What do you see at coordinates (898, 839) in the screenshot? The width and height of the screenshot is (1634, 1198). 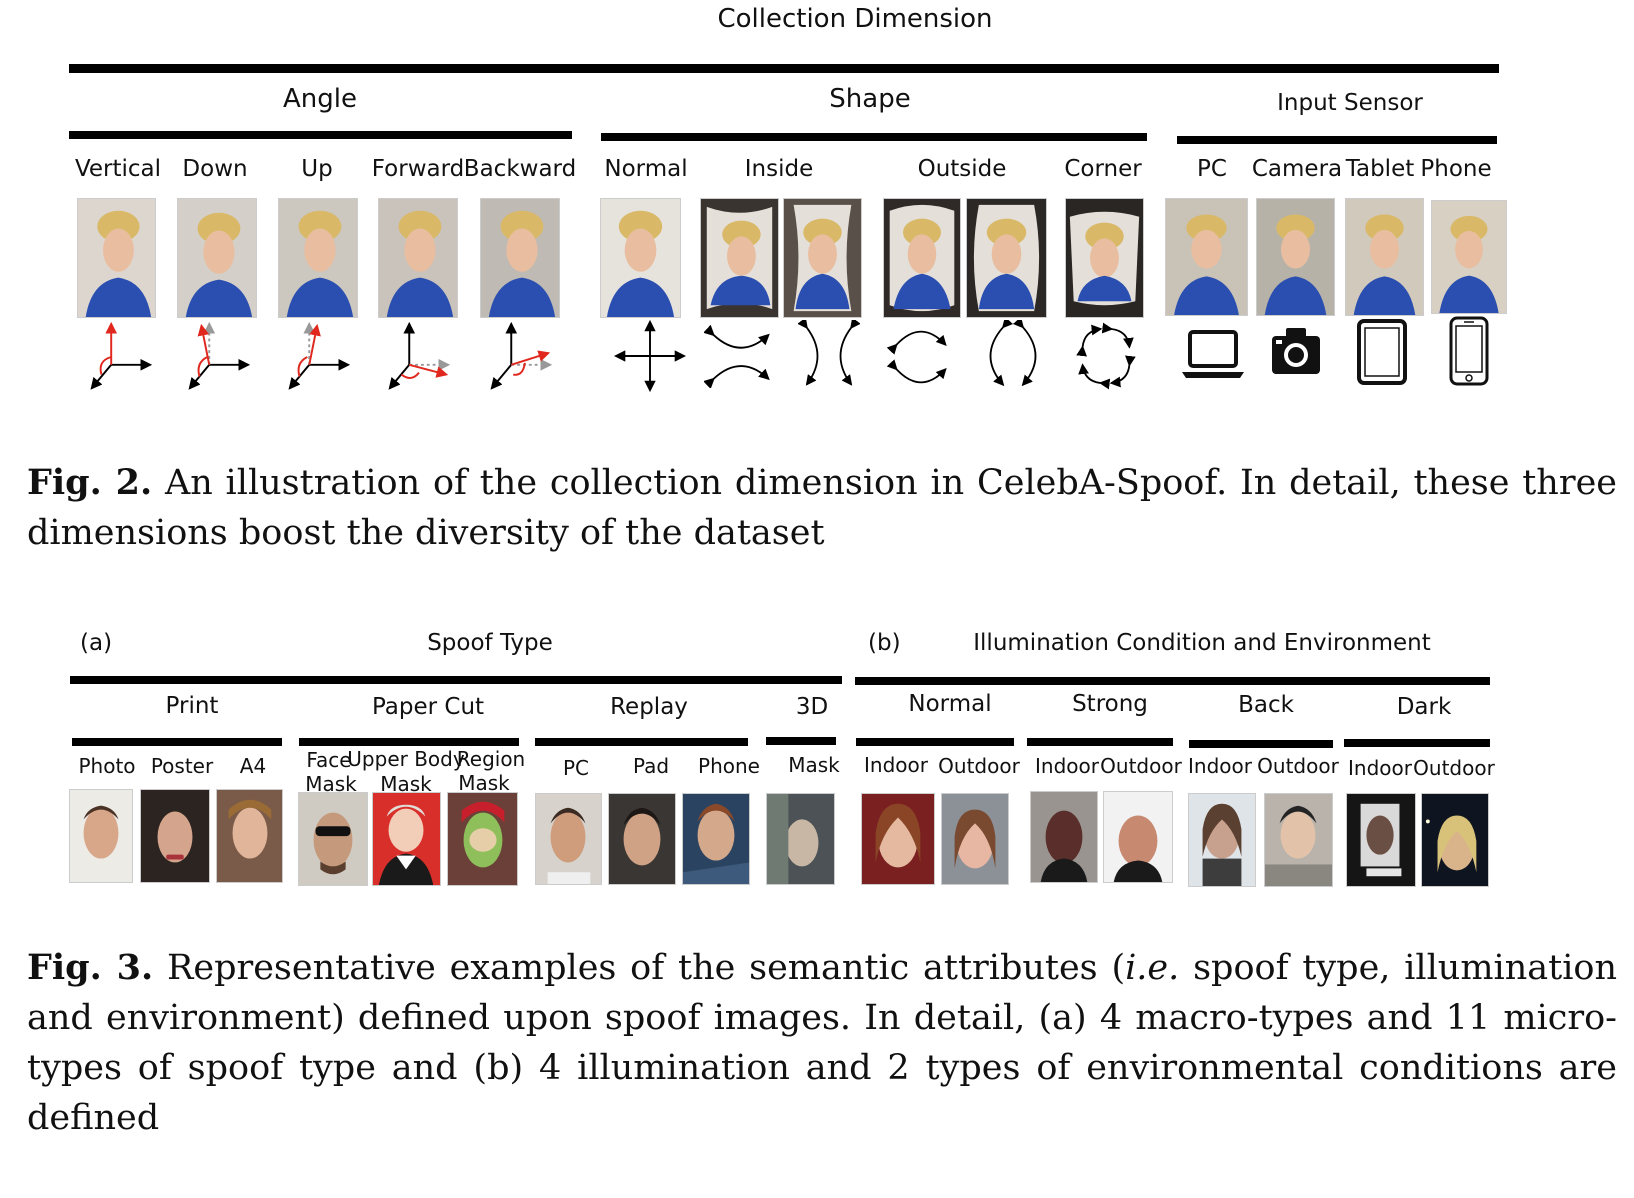 I see `thumb-normal-indoor` at bounding box center [898, 839].